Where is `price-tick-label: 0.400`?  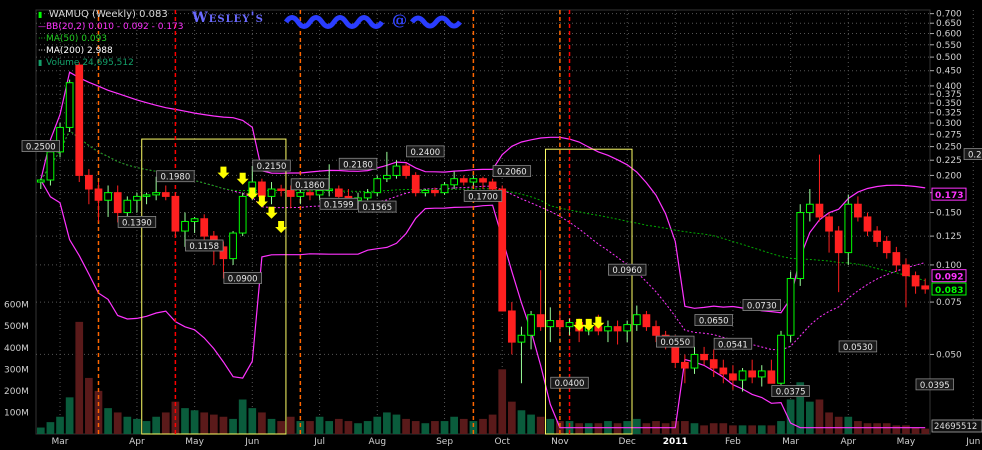
price-tick-label: 0.400 is located at coordinates (949, 87).